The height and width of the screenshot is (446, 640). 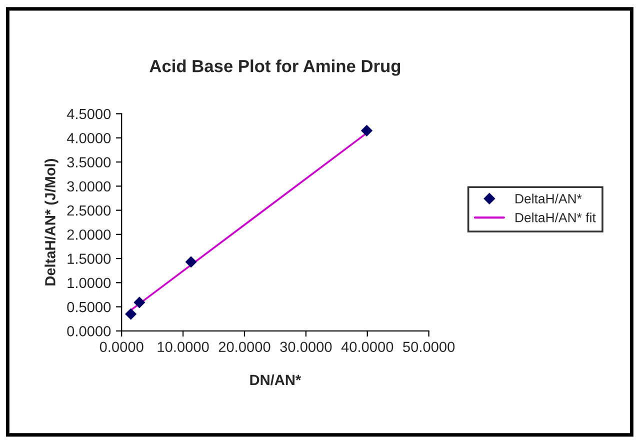 I want to click on y-axis-title: DeltaH/AN* (J/Mol), so click(x=51, y=222).